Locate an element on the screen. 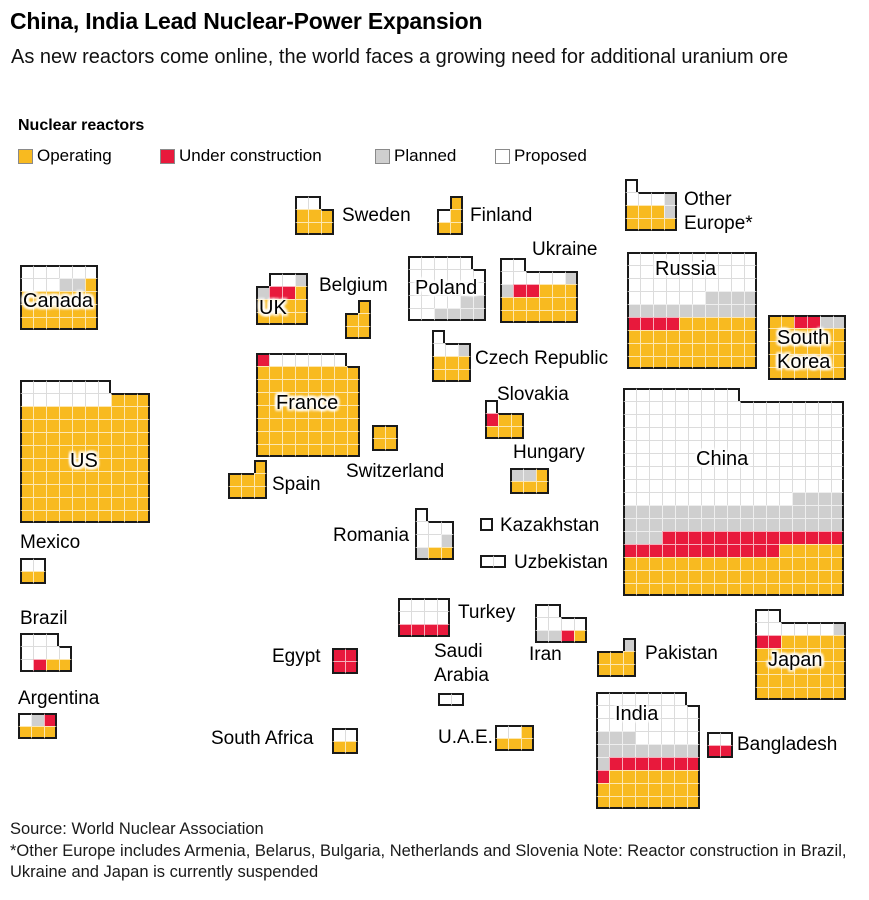  label-romania: Romania is located at coordinates (371, 535).